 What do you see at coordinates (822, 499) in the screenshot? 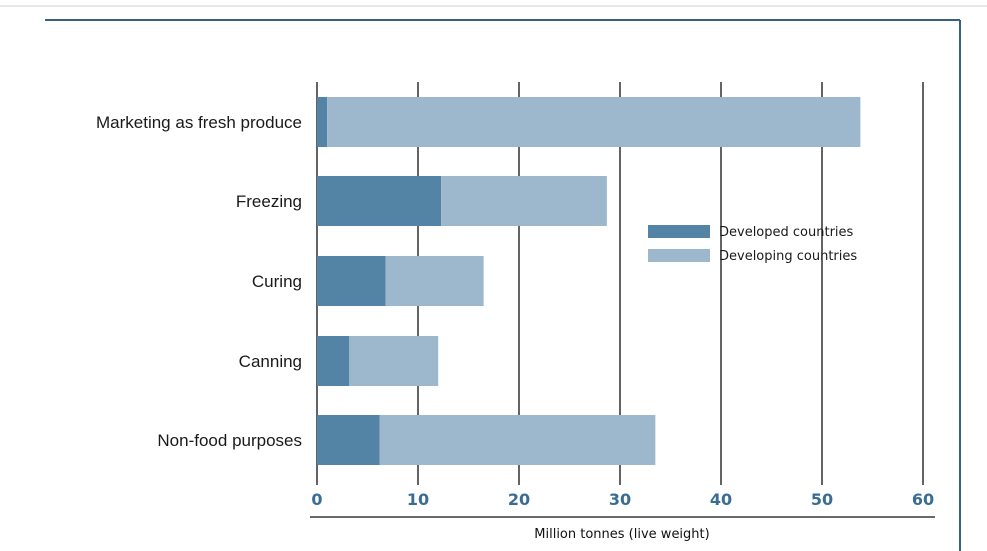
I see `x-tick-50: 50` at bounding box center [822, 499].